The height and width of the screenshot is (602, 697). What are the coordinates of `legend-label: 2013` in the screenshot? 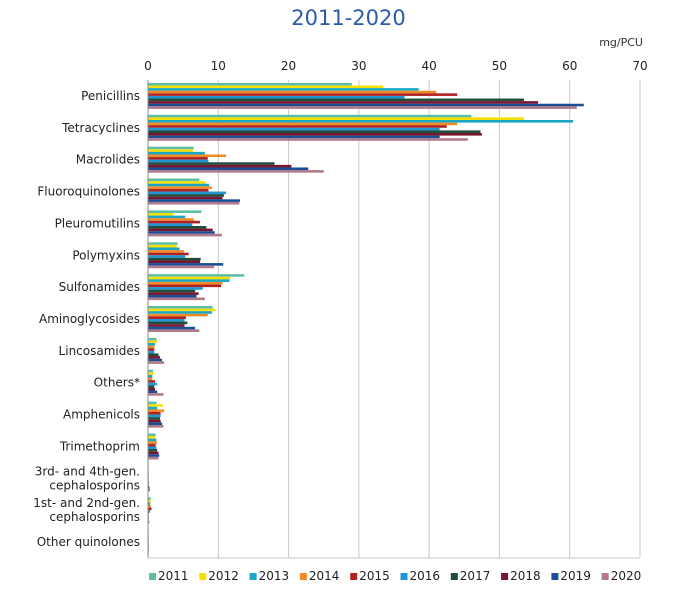 It's located at (274, 576).